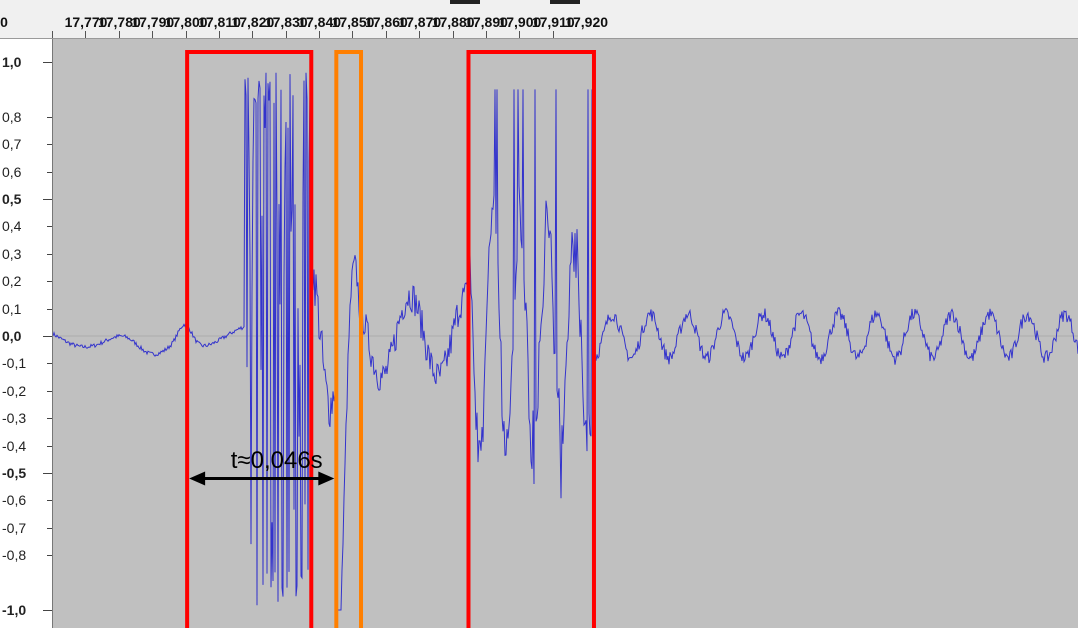 The image size is (1078, 628). What do you see at coordinates (186, 22) in the screenshot?
I see `ruler-tick-label: 17,800` at bounding box center [186, 22].